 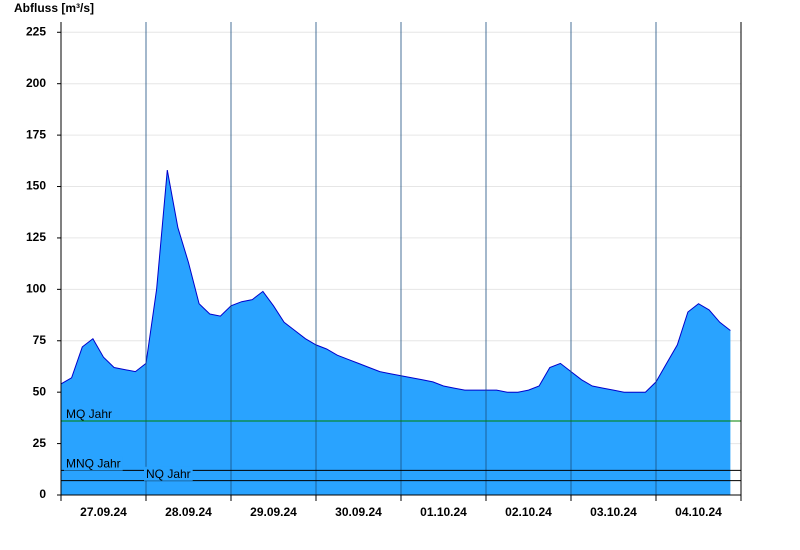 I want to click on reference-label: MQ Jahr, so click(x=89, y=414).